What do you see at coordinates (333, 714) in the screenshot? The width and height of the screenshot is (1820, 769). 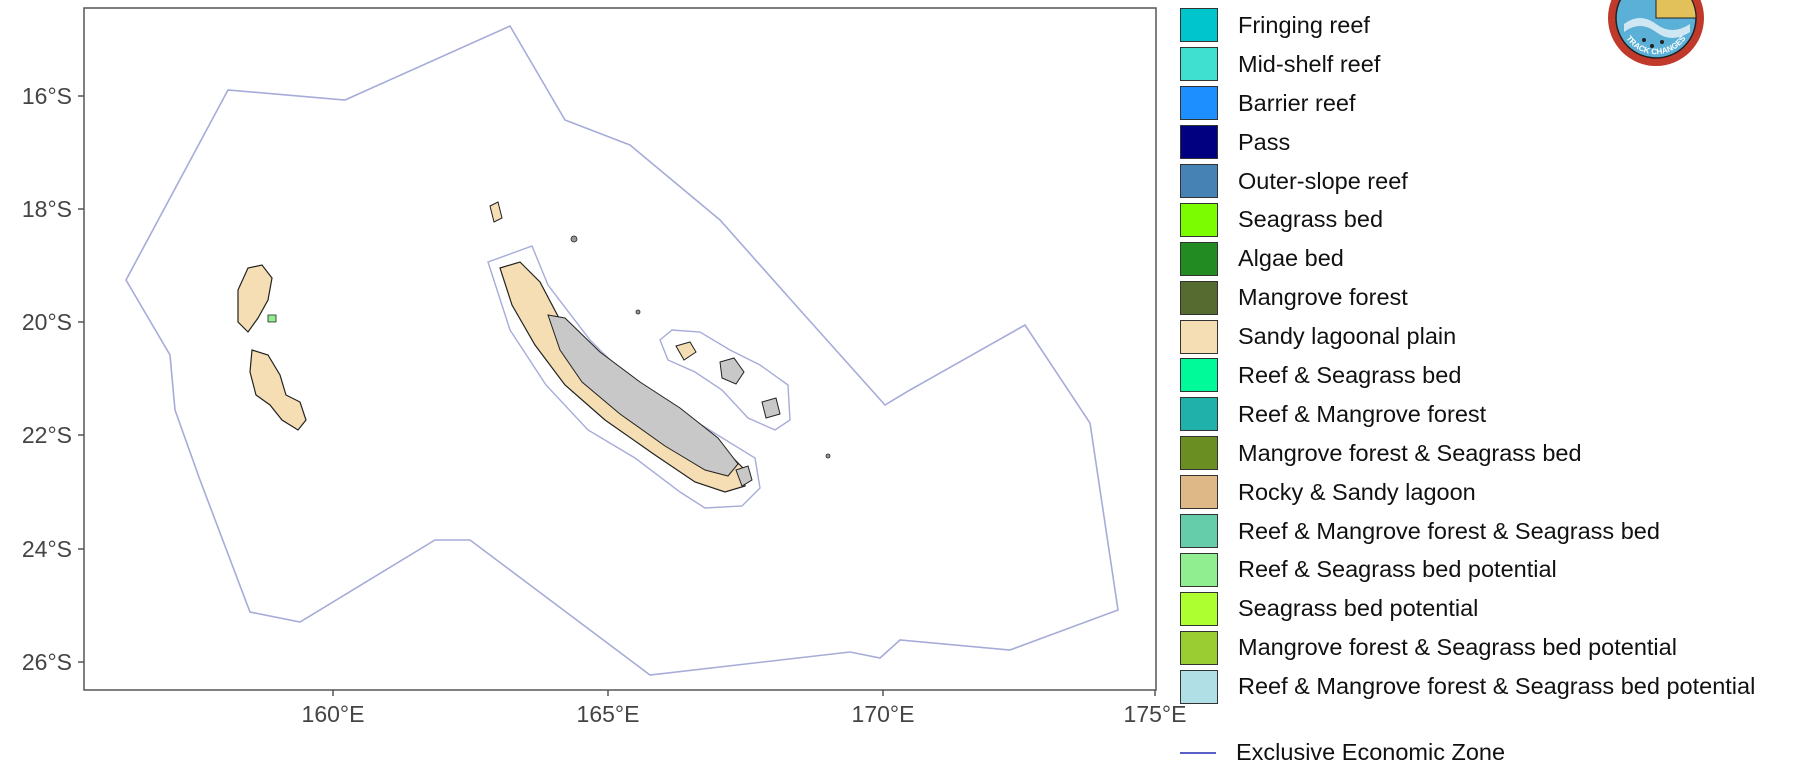 I see `x-tick-label: 160°E` at bounding box center [333, 714].